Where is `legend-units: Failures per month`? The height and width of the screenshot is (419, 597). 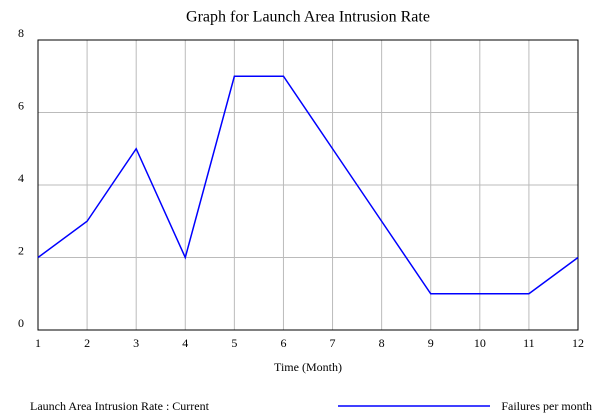
legend-units: Failures per month is located at coordinates (546, 406).